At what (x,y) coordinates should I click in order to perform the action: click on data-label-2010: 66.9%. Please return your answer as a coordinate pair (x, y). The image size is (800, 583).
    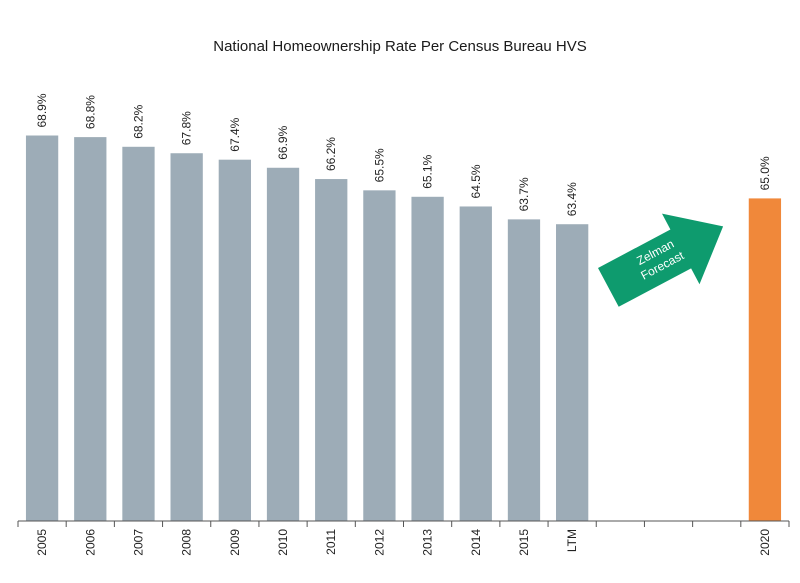
    Looking at the image, I should click on (283, 142).